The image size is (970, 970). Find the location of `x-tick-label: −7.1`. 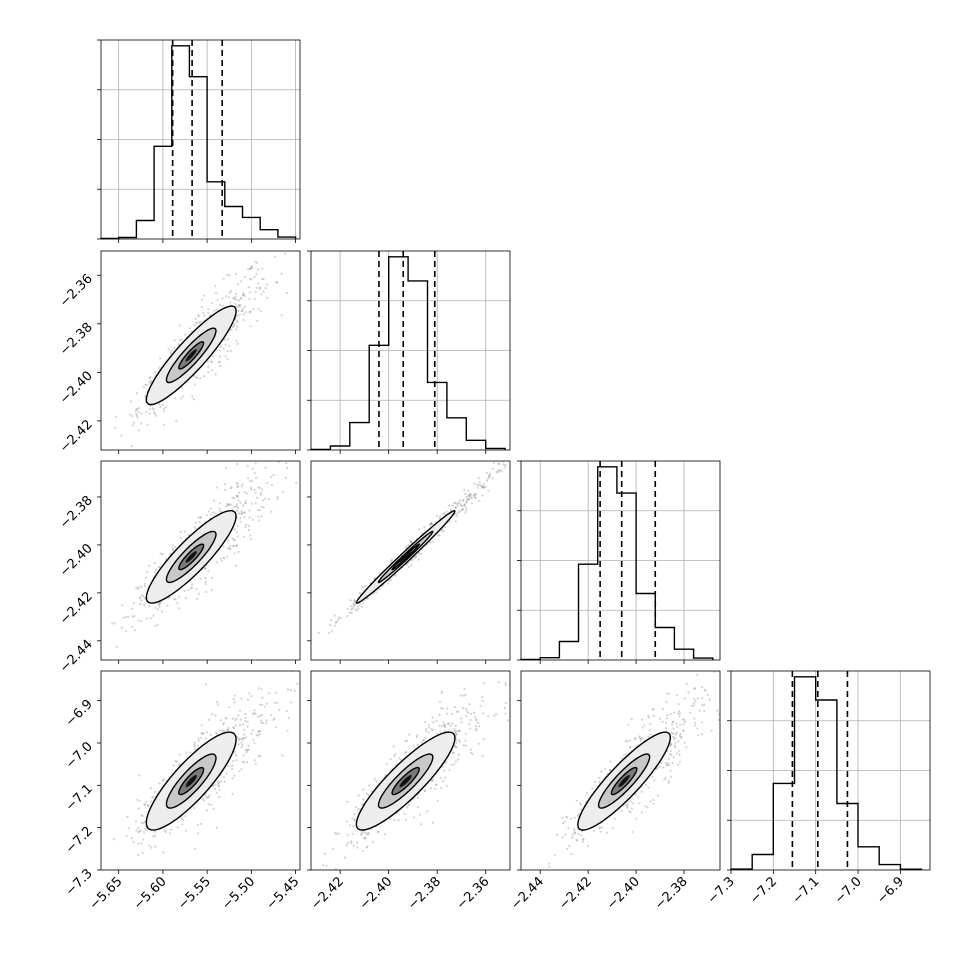

x-tick-label: −7.1 is located at coordinates (806, 890).